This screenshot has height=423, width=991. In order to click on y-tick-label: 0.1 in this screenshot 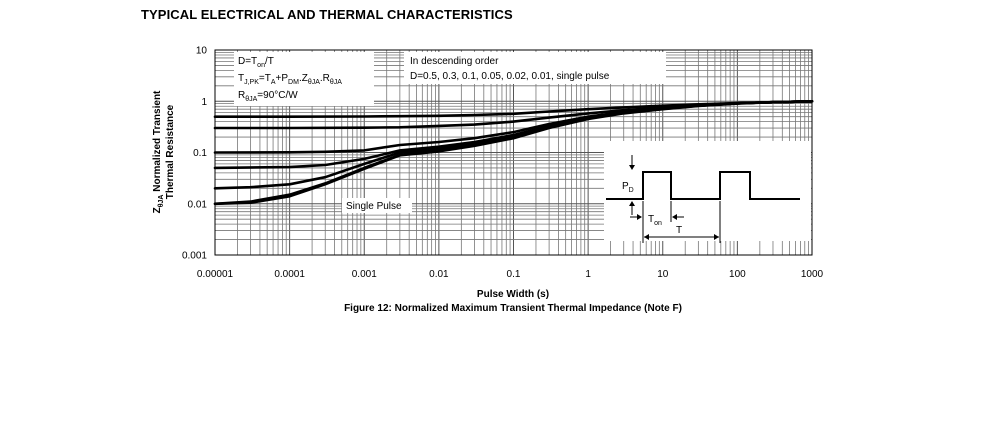, I will do `click(200, 153)`.